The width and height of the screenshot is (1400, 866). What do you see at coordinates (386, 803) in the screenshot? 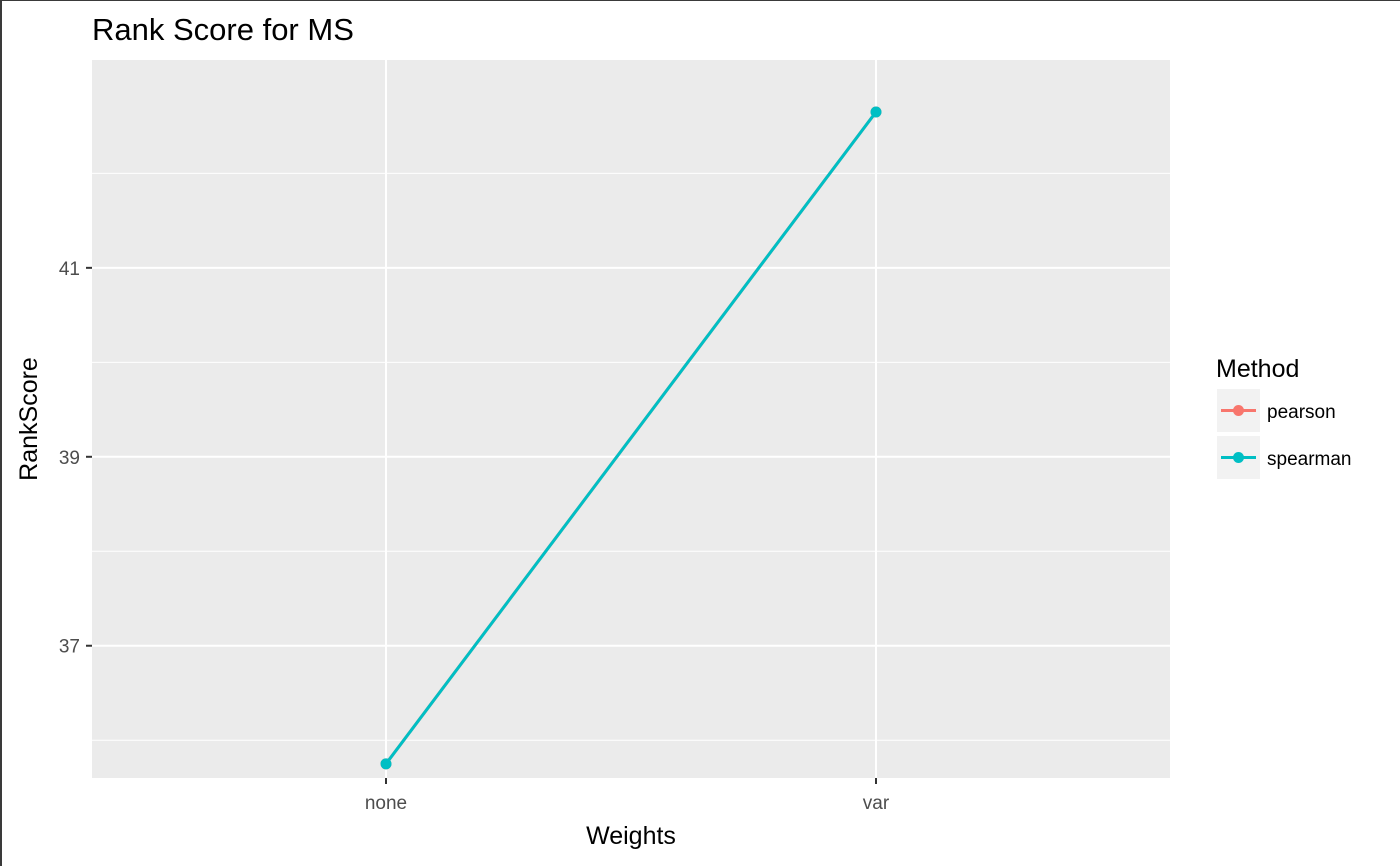
I see `x-tick-label: none` at bounding box center [386, 803].